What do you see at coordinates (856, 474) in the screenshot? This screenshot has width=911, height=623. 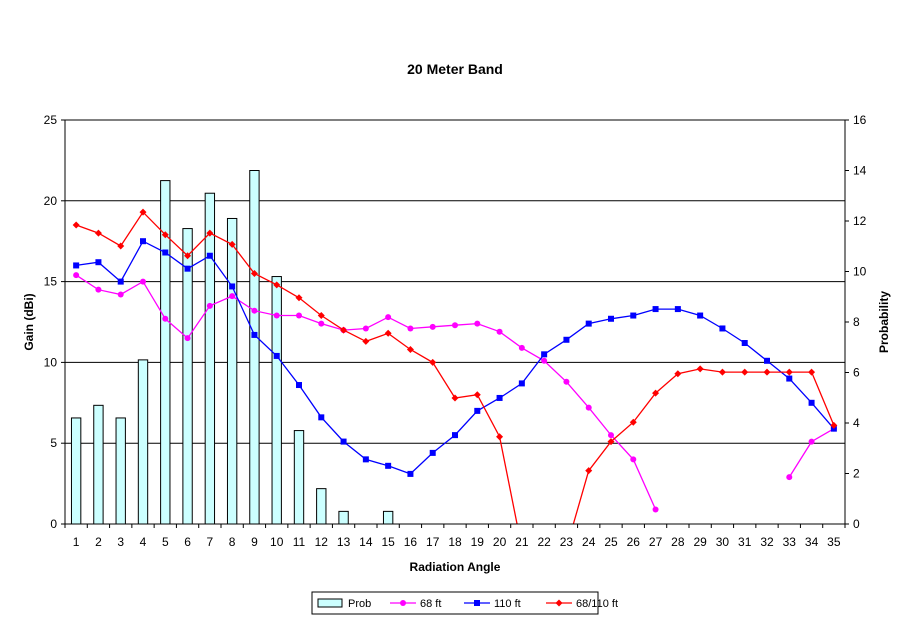 I see `y2-tick-label: 2` at bounding box center [856, 474].